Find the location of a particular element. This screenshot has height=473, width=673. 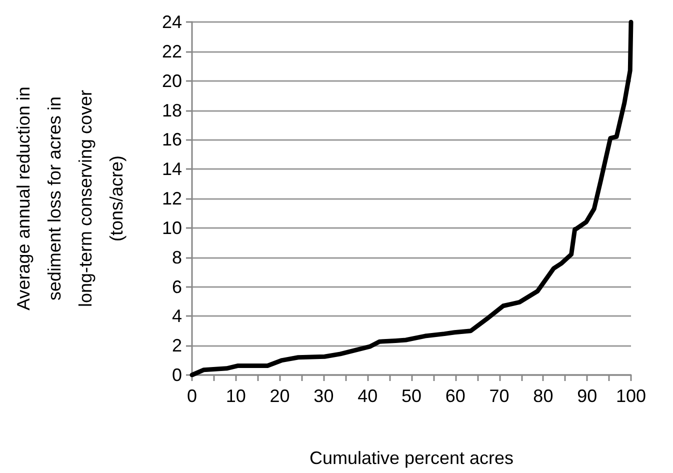

x-tick-label: 100 is located at coordinates (631, 396).